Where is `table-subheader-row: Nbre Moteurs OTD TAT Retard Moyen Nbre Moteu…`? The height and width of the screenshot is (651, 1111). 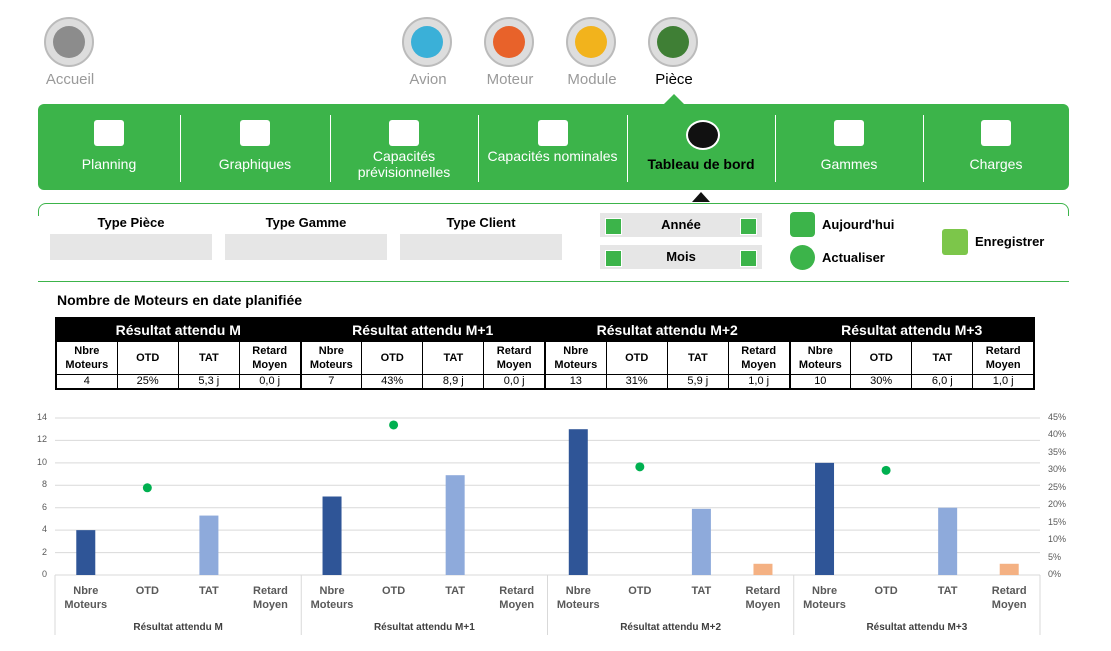
table-subheader-row: Nbre Moteurs OTD TAT Retard Moyen Nbre Moteu… is located at coordinates (545, 357).